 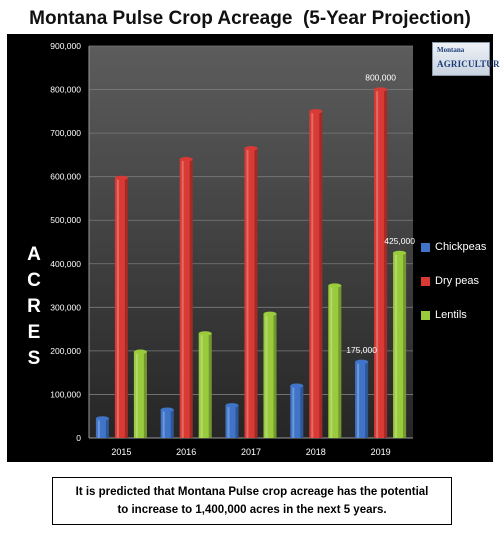 I want to click on y-tick-label: 400,000, so click(x=65, y=264).